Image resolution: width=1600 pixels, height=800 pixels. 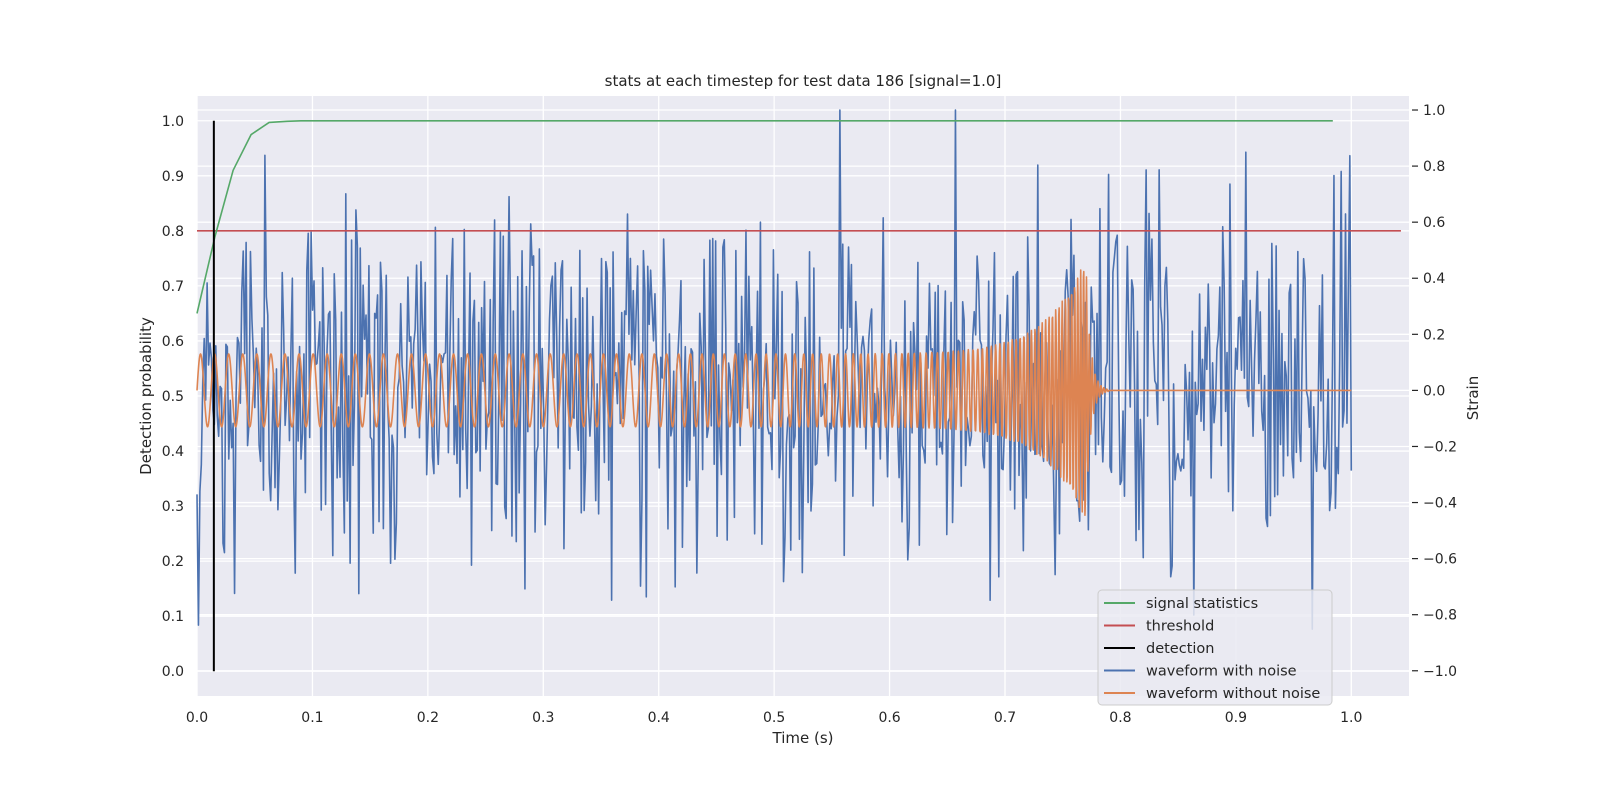 I want to click on x-tick-label: 0.7, so click(x=1005, y=718).